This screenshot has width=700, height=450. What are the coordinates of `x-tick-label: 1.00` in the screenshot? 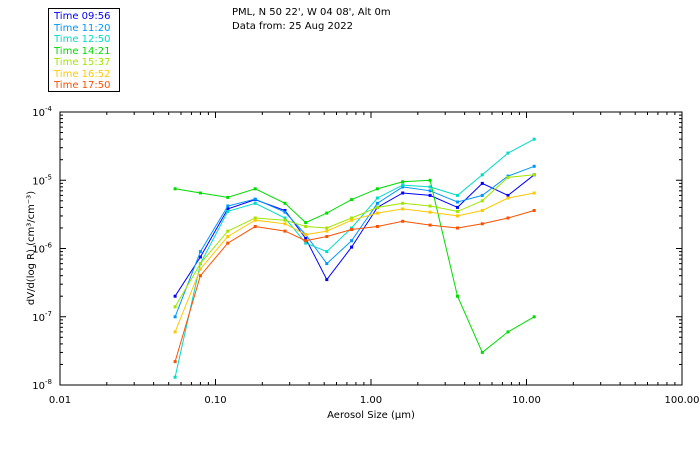 It's located at (371, 400).